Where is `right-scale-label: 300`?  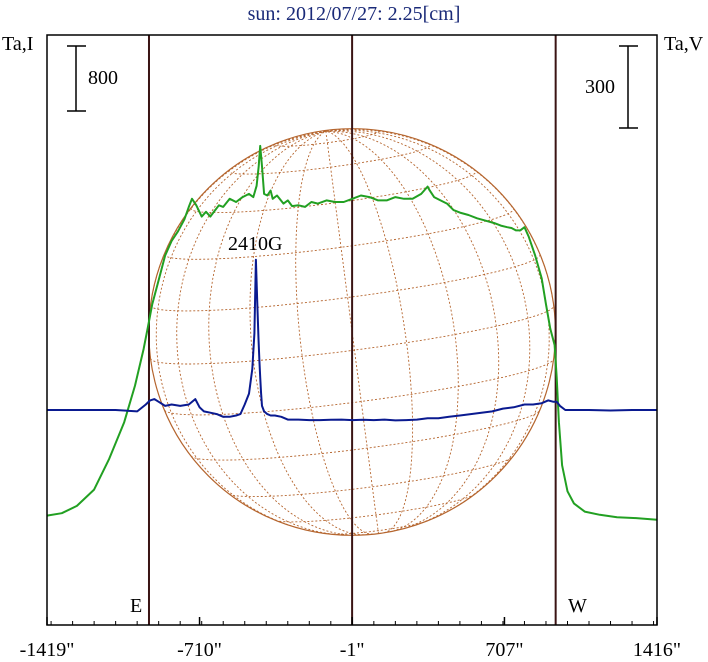 right-scale-label: 300 is located at coordinates (600, 87).